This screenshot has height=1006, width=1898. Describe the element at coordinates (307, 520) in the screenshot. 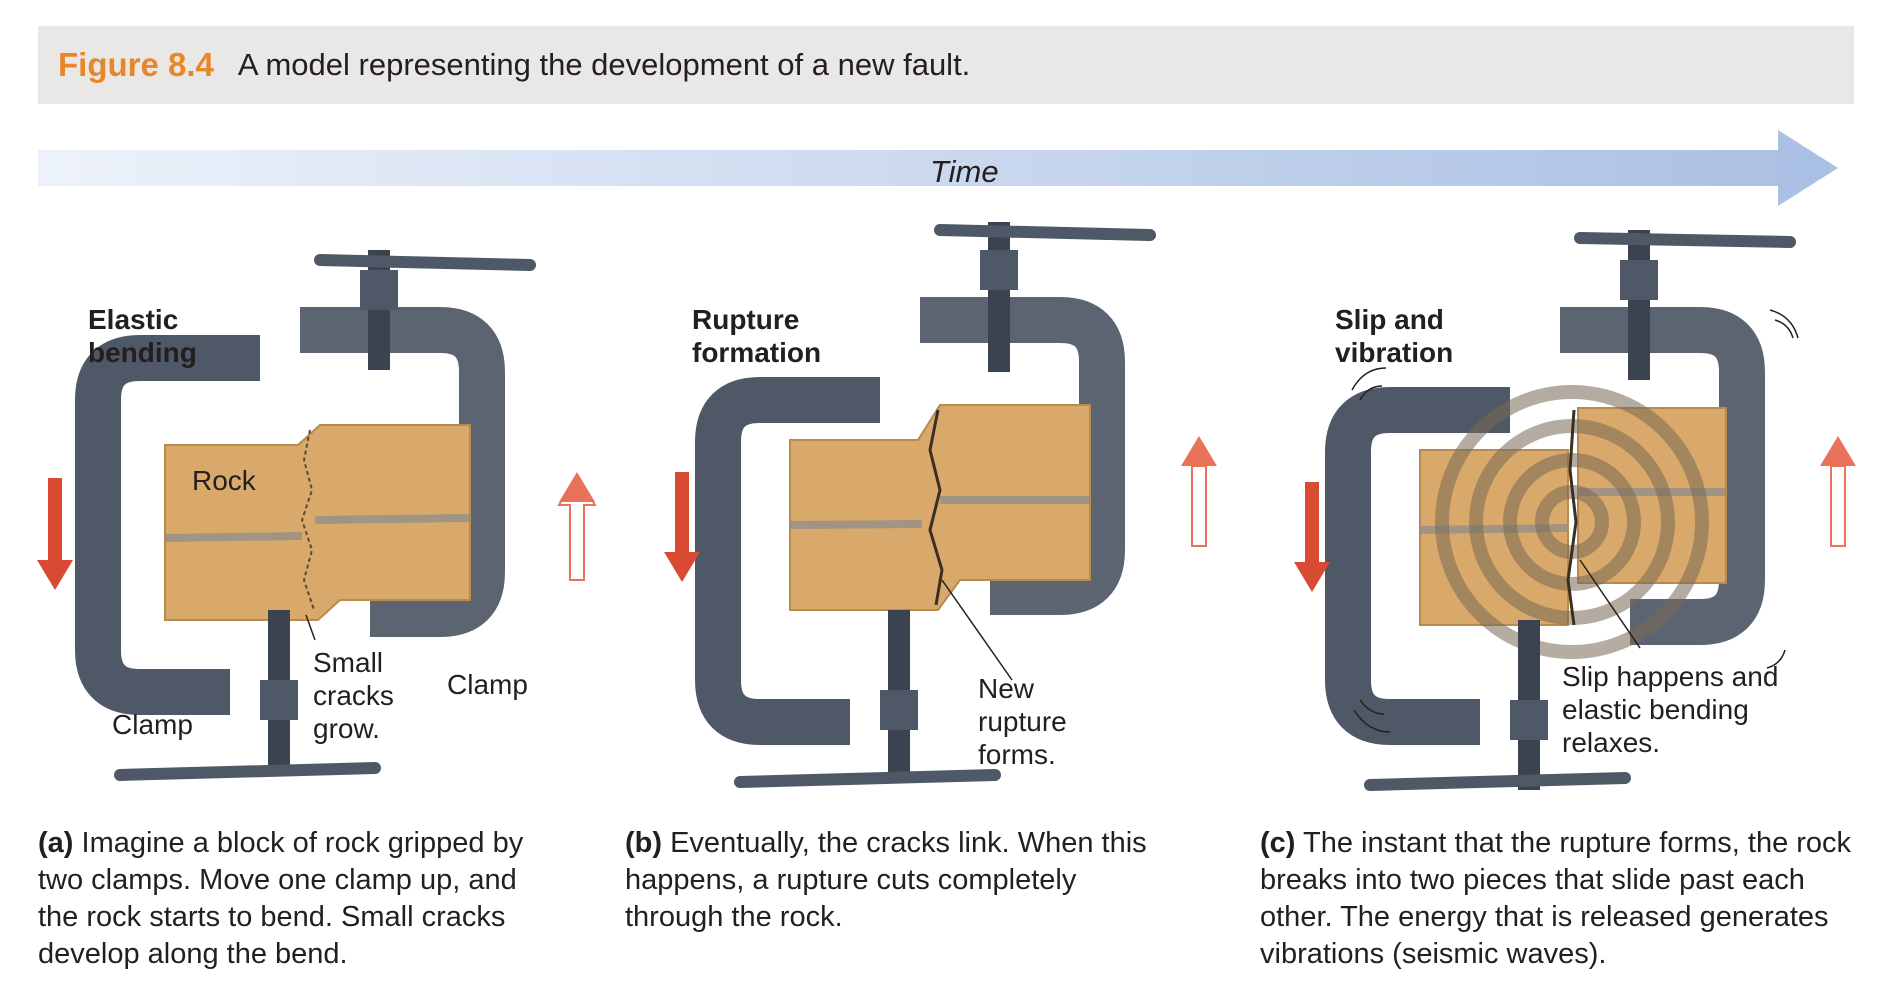

I see `small-cracks` at that location.